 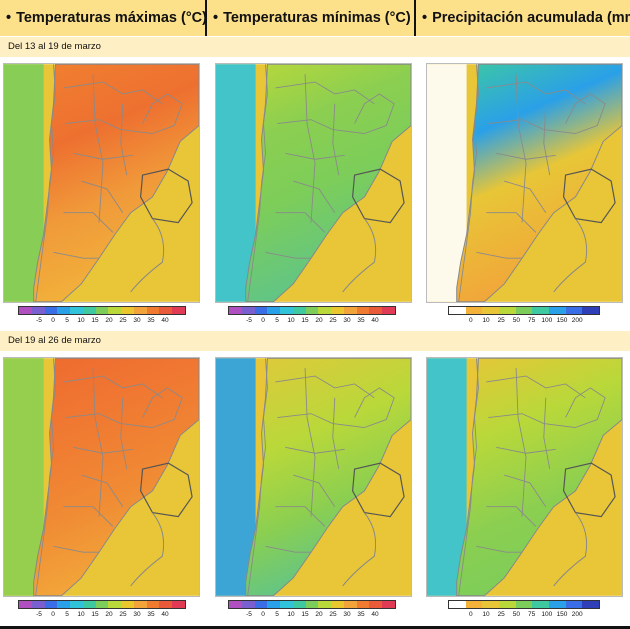 I want to click on map-precip-week1, so click(x=524, y=183).